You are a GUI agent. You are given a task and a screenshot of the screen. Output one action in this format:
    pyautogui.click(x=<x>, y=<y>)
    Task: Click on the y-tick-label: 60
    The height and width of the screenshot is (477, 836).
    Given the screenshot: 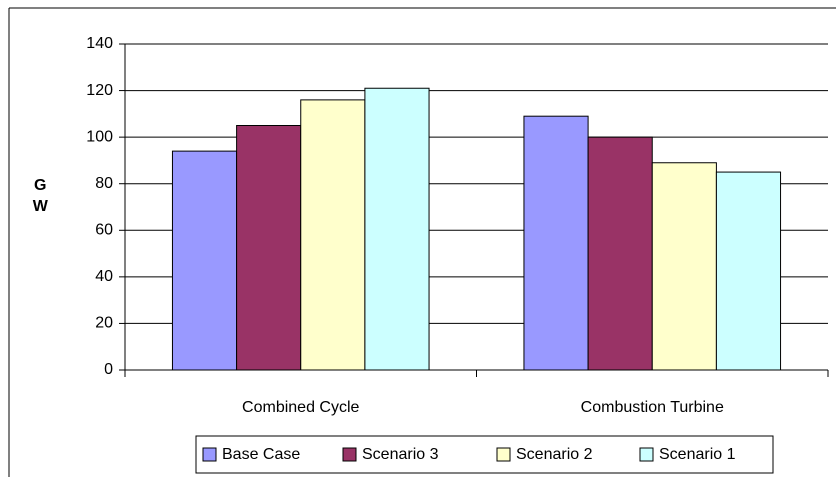 What is the action you would take?
    pyautogui.click(x=104, y=230)
    